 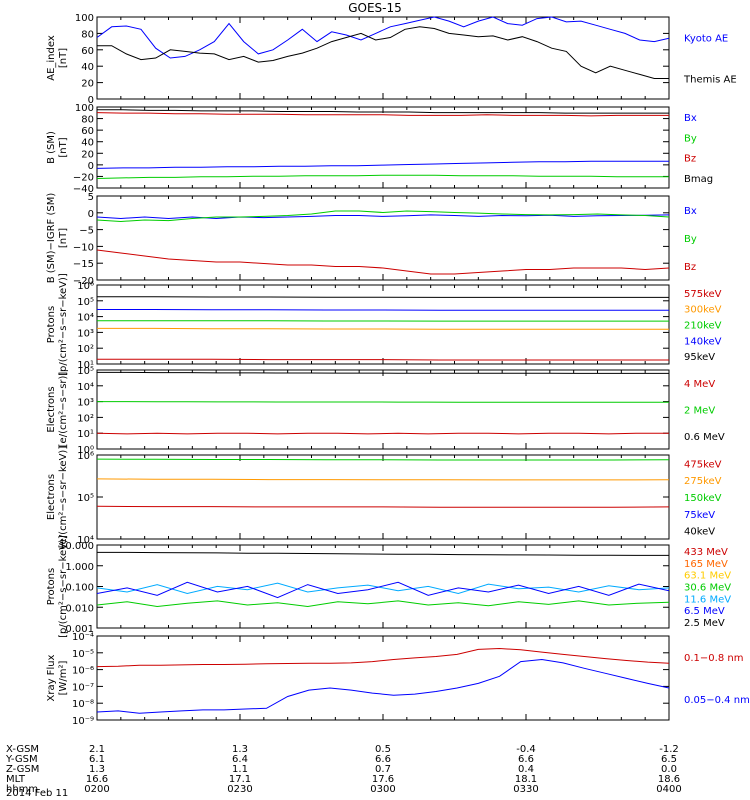 I want to click on legend-entry: 40keV, so click(x=699, y=532).